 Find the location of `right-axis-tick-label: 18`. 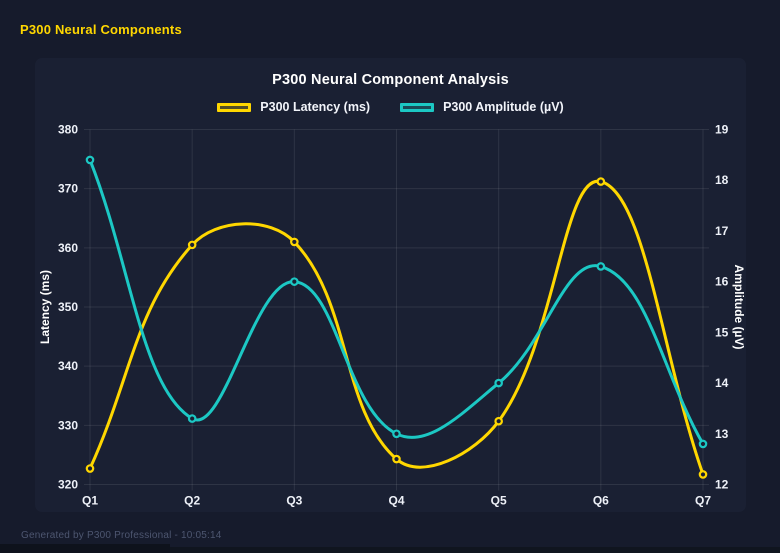

right-axis-tick-label: 18 is located at coordinates (722, 180).